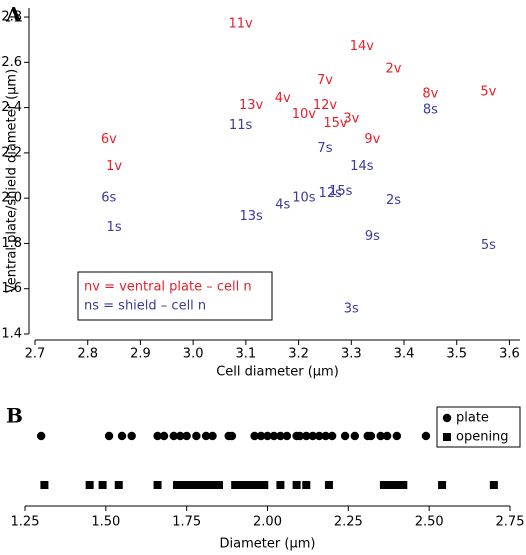 The height and width of the screenshot is (555, 526). Describe the element at coordinates (351, 354) in the screenshot. I see `x-tick-label: 3.3` at that location.